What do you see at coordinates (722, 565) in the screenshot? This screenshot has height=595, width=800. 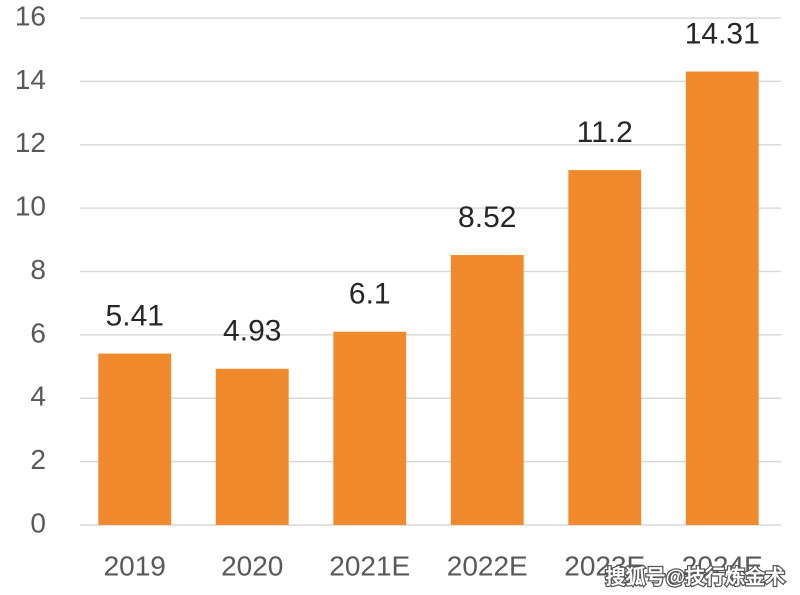 I see `x-tick-label: 2024E` at bounding box center [722, 565].